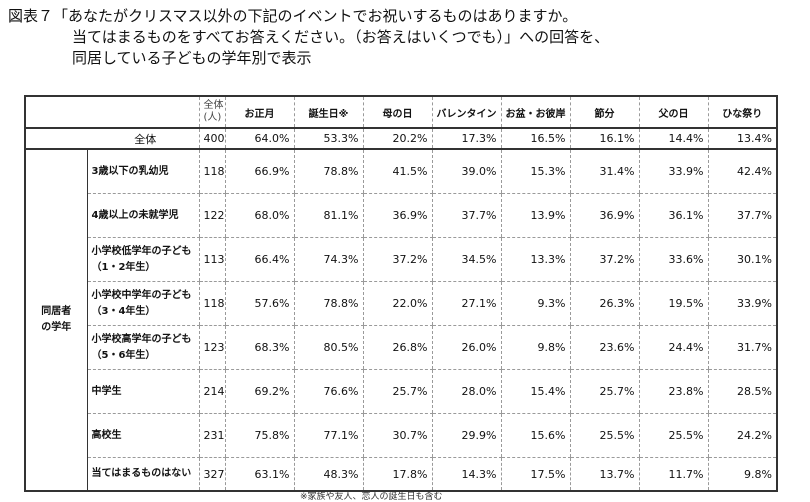  What do you see at coordinates (466, 112) in the screenshot?
I see `header-event: バレンタイン` at bounding box center [466, 112].